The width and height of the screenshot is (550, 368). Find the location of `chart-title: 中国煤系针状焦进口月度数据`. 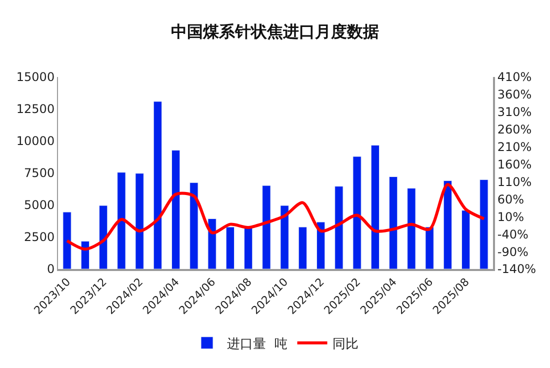

chart-title: 中国煤系针状焦进口月度数据 is located at coordinates (275, 31).